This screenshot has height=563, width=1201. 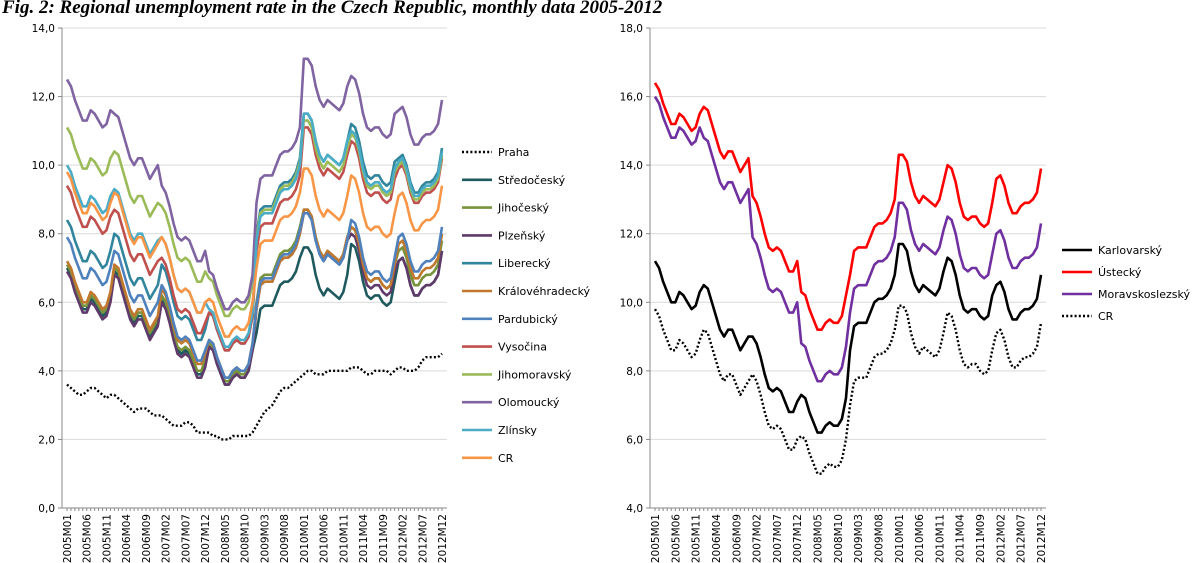 What do you see at coordinates (46, 509) in the screenshot?
I see `y-tick-label: 0,0` at bounding box center [46, 509].